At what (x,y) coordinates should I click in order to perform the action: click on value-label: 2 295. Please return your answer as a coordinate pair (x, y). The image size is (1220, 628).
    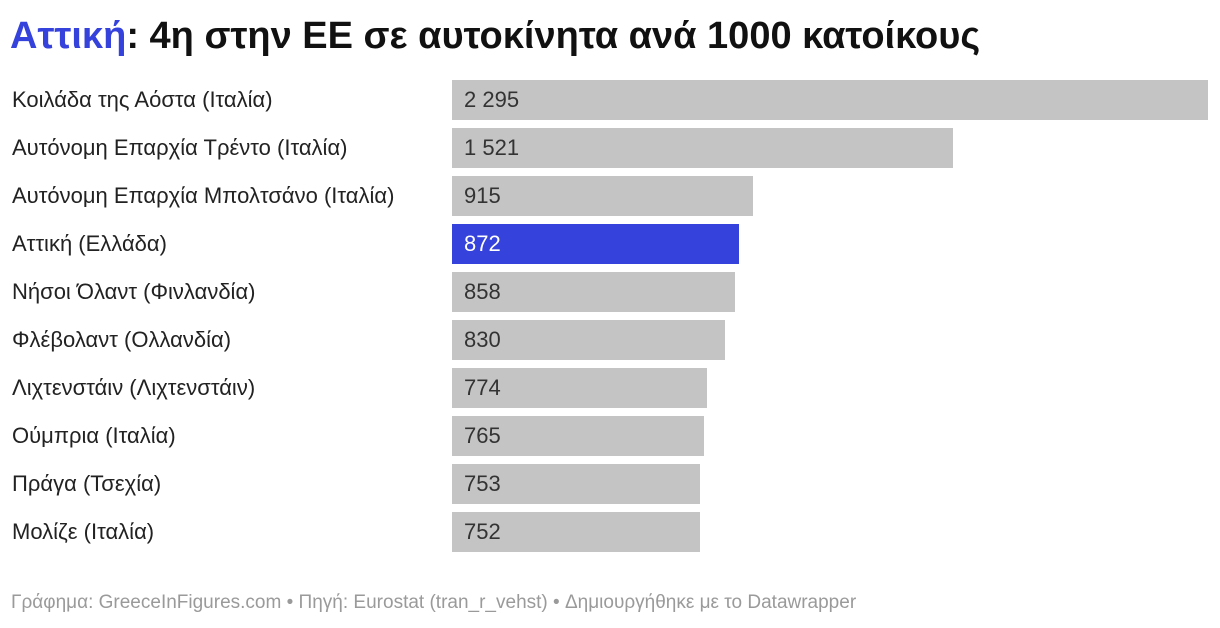
    Looking at the image, I should click on (492, 99).